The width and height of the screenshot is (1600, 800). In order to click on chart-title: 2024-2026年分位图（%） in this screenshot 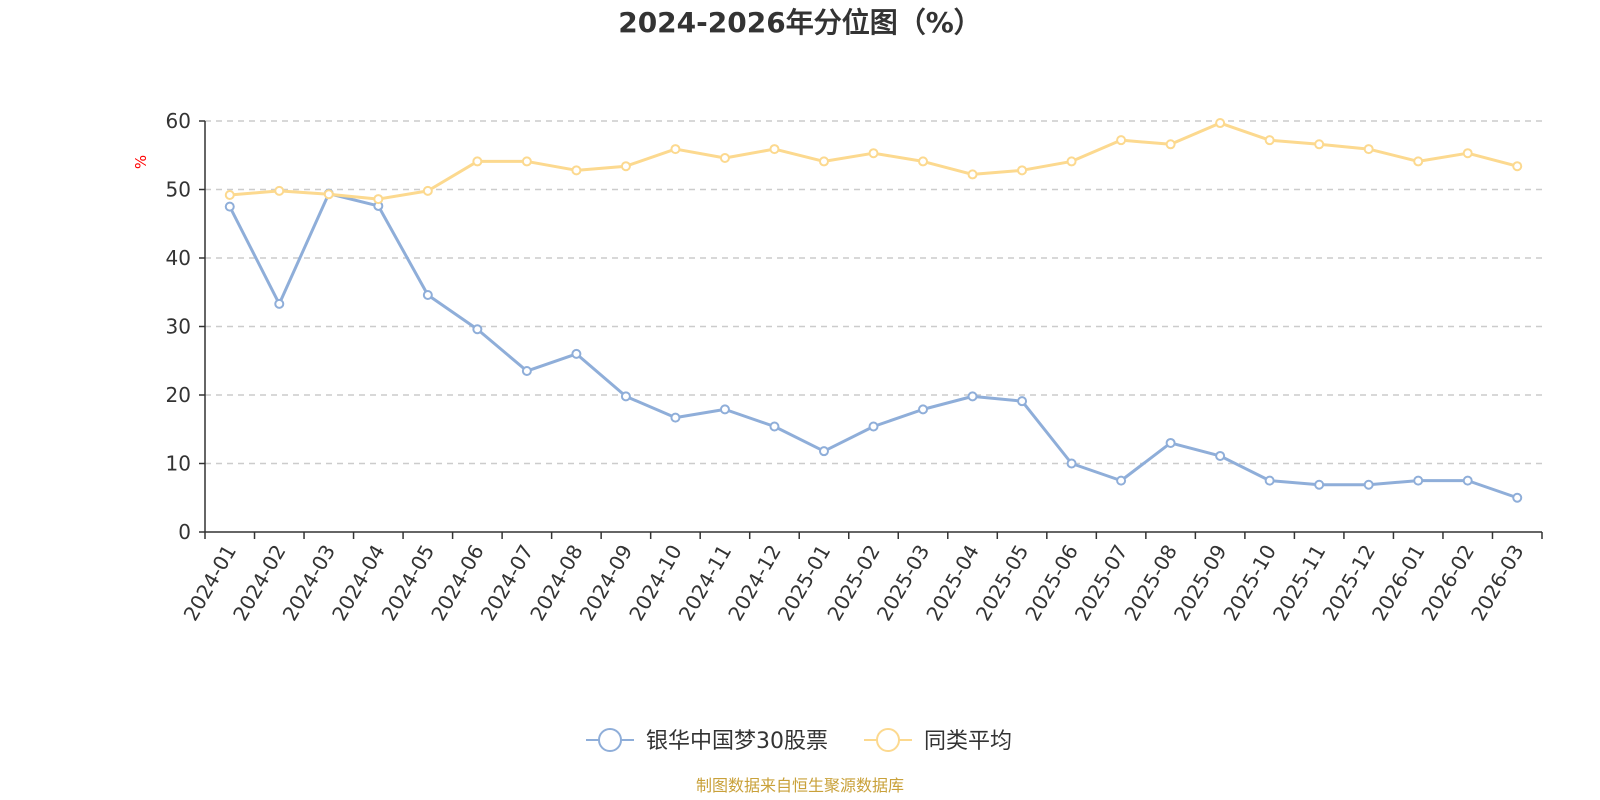, I will do `click(800, 22)`.